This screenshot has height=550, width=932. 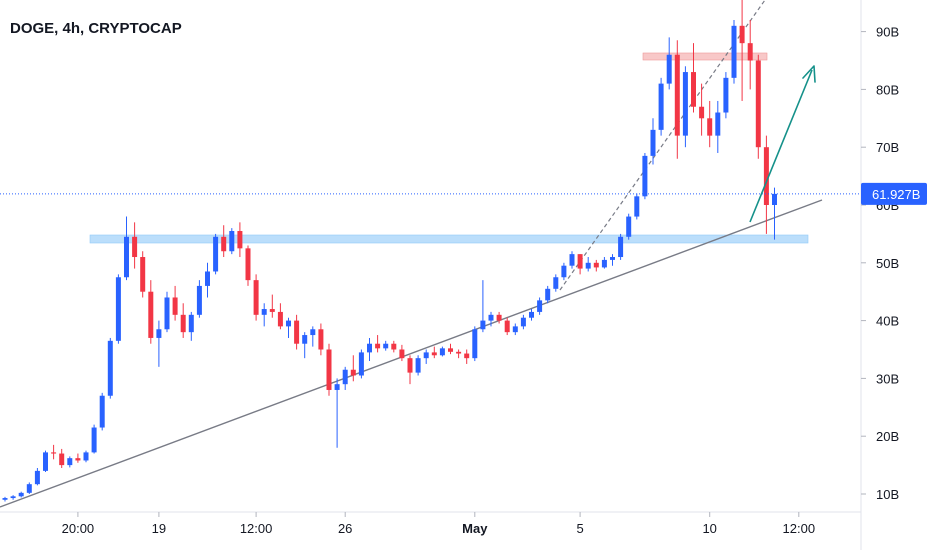 What do you see at coordinates (96, 28) in the screenshot?
I see `chart-title: DOGE, 4h, CRYPTOCAP` at bounding box center [96, 28].